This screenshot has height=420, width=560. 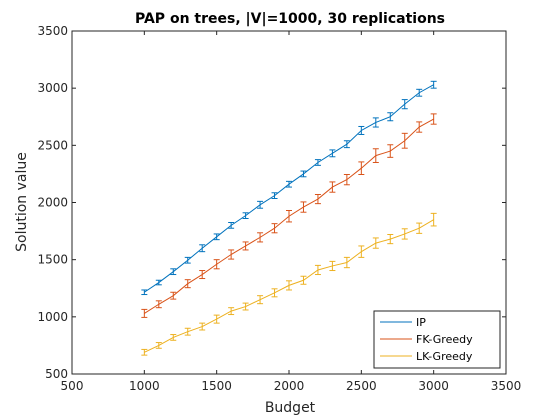 I want to click on y-tick-label: 1000, so click(x=52, y=317).